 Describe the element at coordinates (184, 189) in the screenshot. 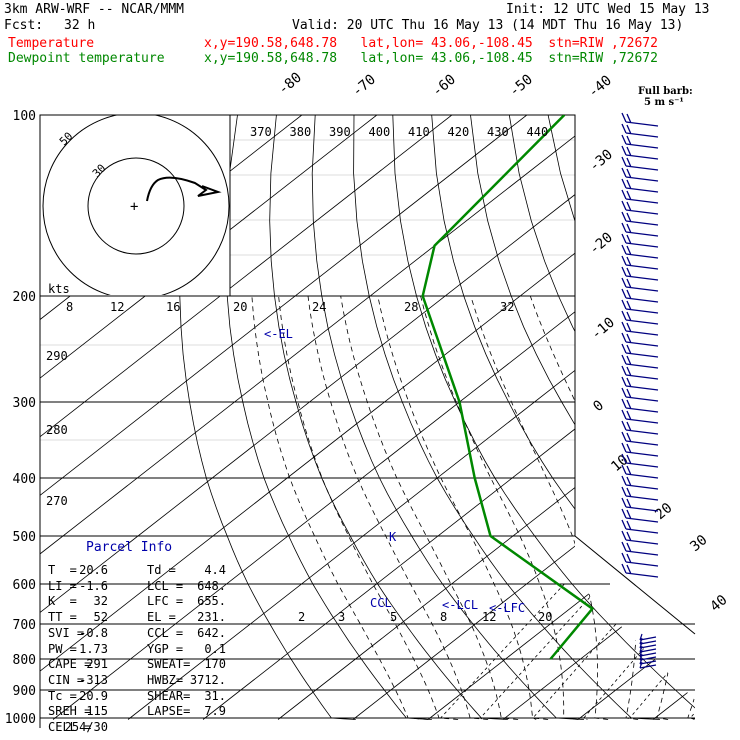

I see `hodograph-trace` at that location.